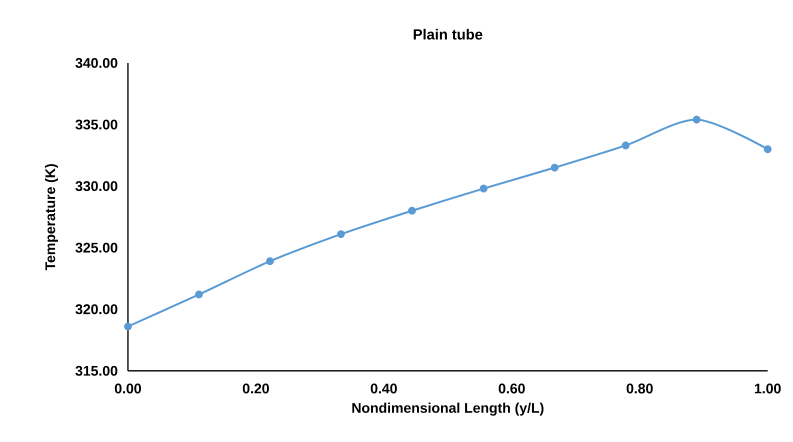  Describe the element at coordinates (767, 389) in the screenshot. I see `x-tick-label: 1.00` at that location.